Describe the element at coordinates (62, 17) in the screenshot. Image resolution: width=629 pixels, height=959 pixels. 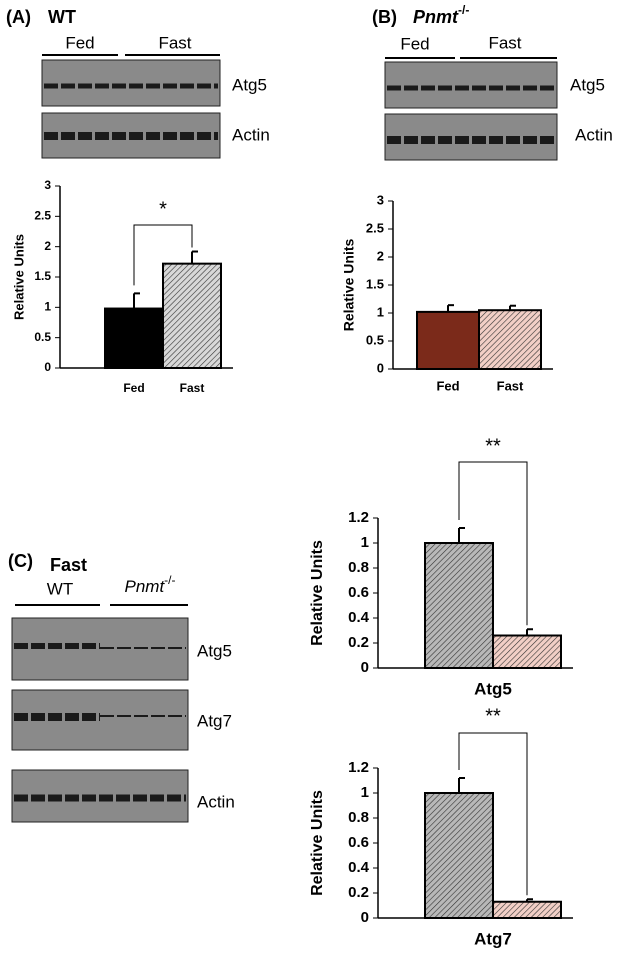
I see `panel-title: WT` at that location.